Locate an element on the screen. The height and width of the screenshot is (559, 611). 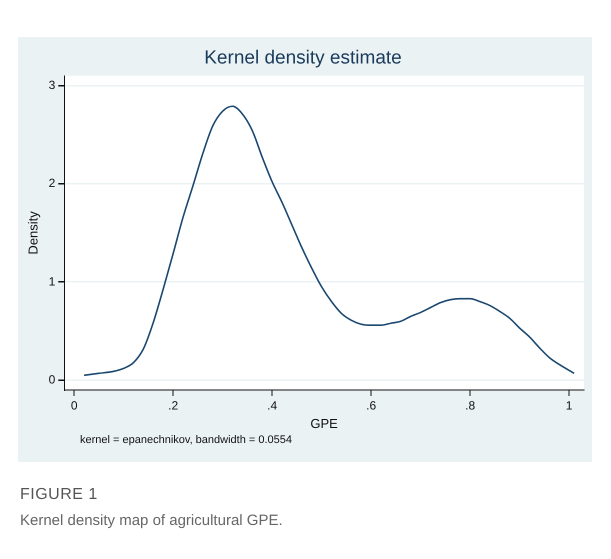
y-tick-label: 1 is located at coordinates (52, 281).